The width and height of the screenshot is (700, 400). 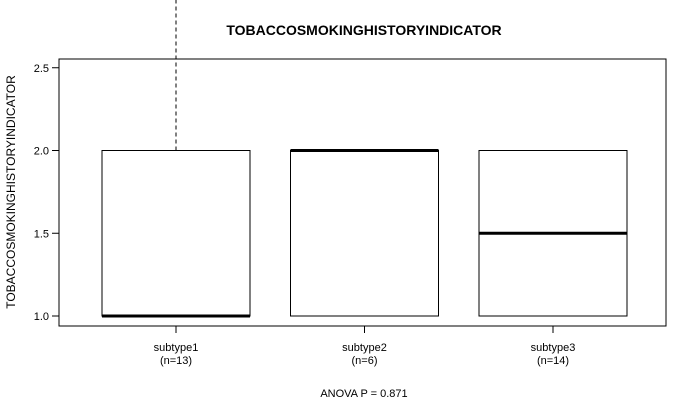 I want to click on x-count-label: (n=13), so click(x=176, y=361).